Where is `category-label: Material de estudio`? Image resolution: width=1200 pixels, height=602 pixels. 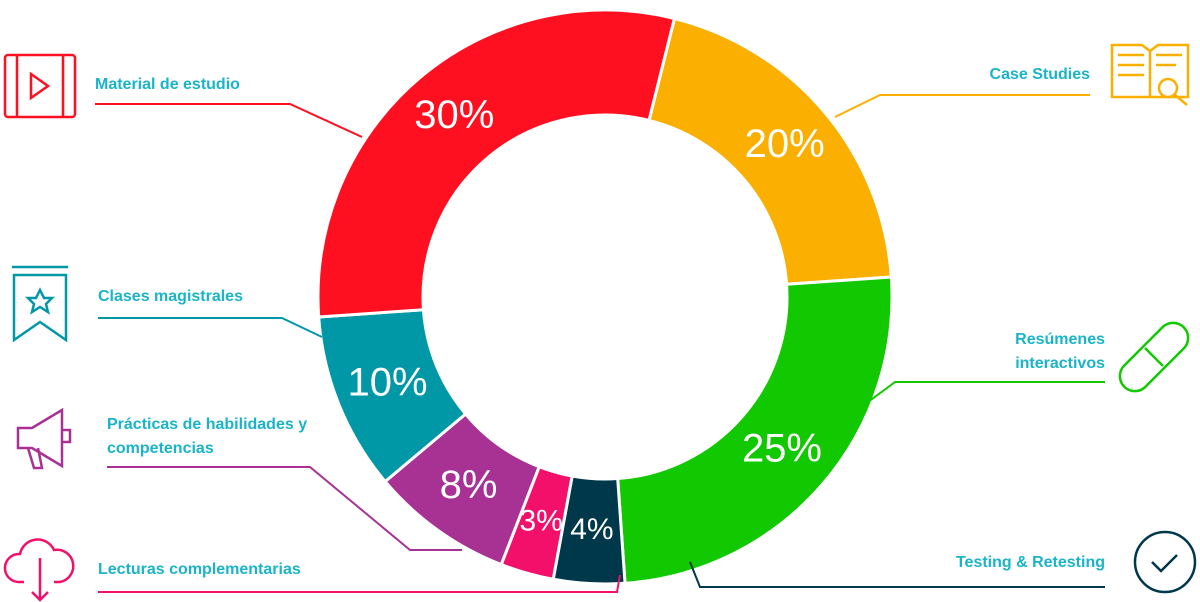
category-label: Material de estudio is located at coordinates (167, 84).